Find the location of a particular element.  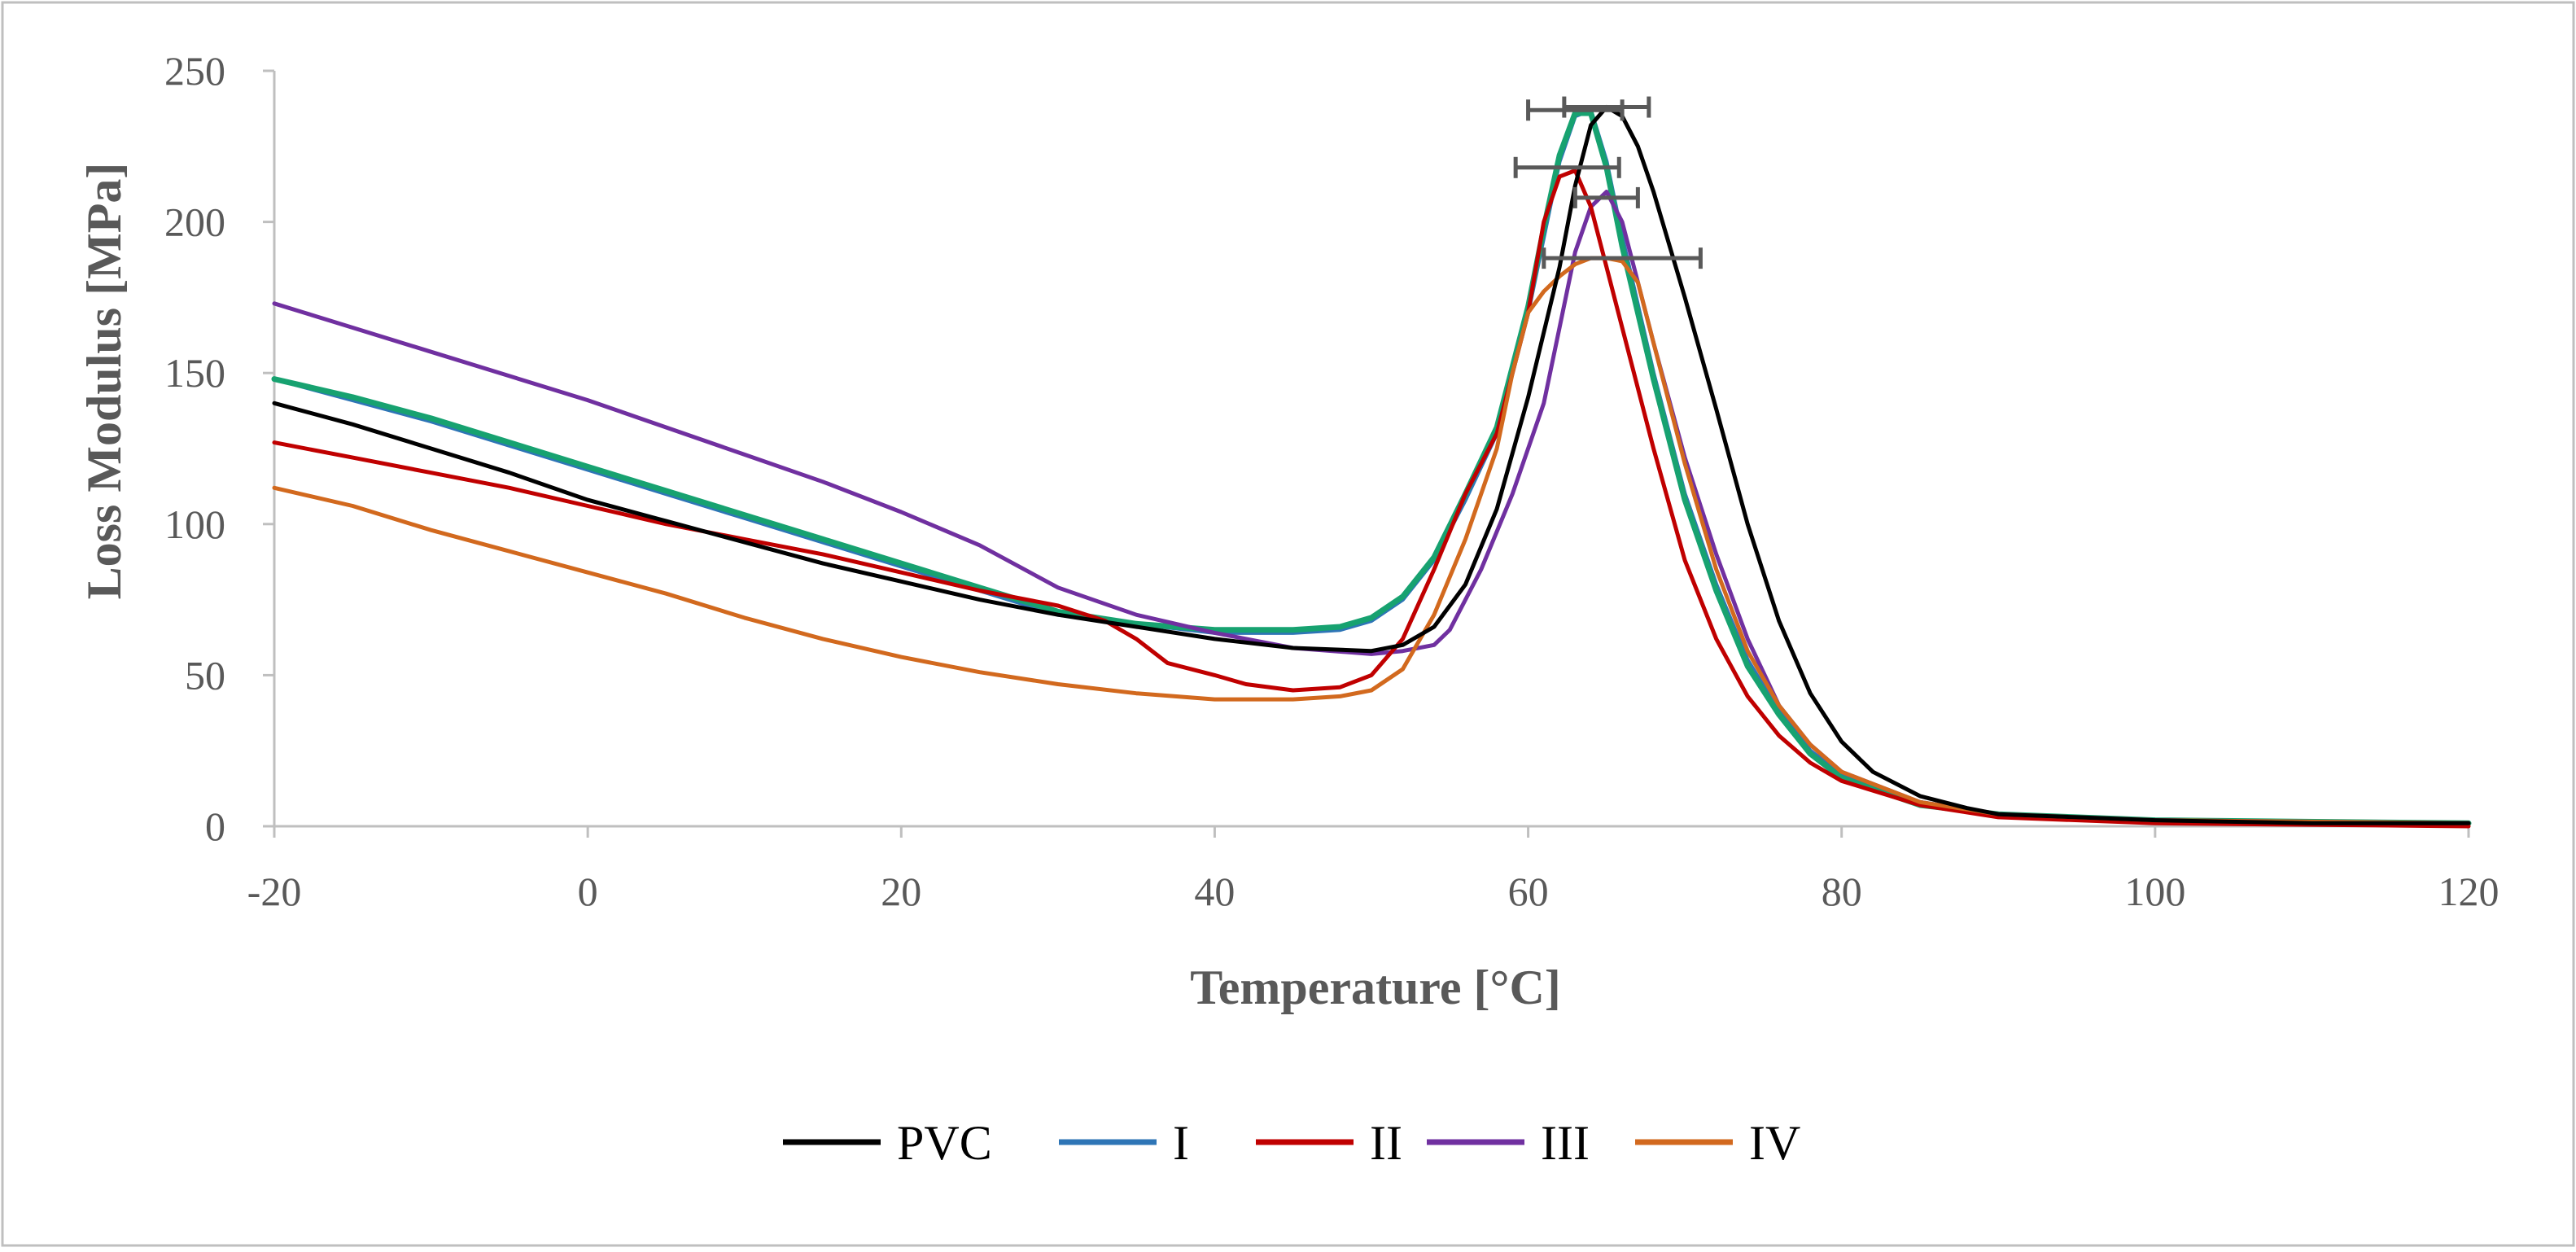

legend-label: IV is located at coordinates (1774, 1143).